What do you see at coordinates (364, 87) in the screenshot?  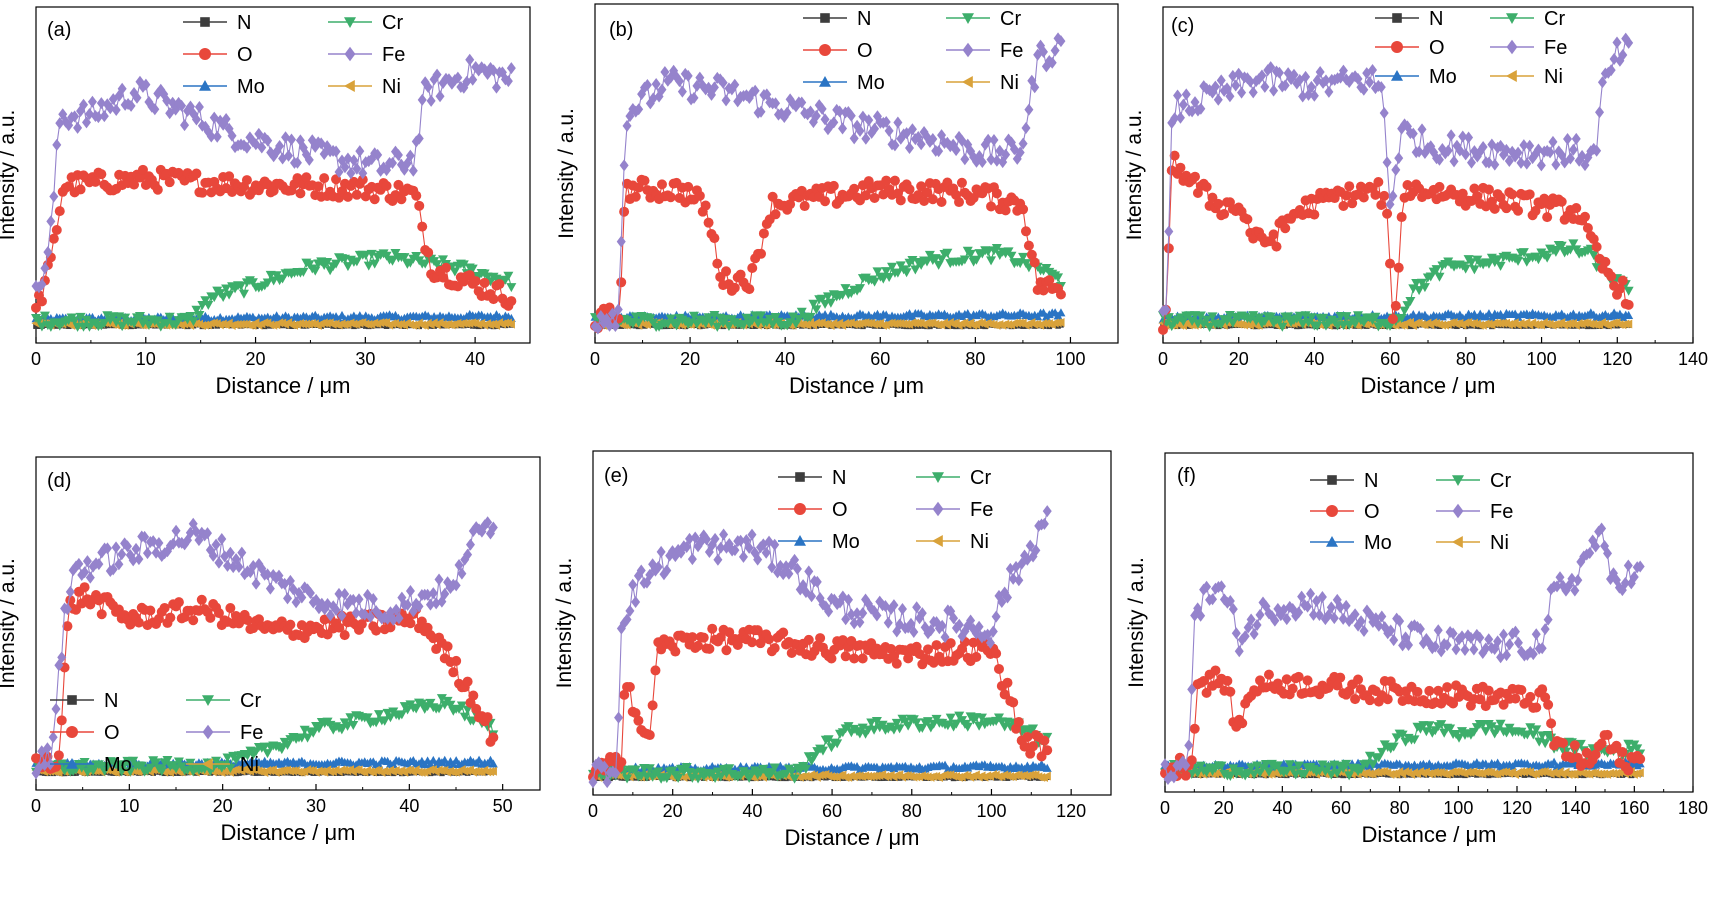 I see `legend-item-ni: Ni` at bounding box center [364, 87].